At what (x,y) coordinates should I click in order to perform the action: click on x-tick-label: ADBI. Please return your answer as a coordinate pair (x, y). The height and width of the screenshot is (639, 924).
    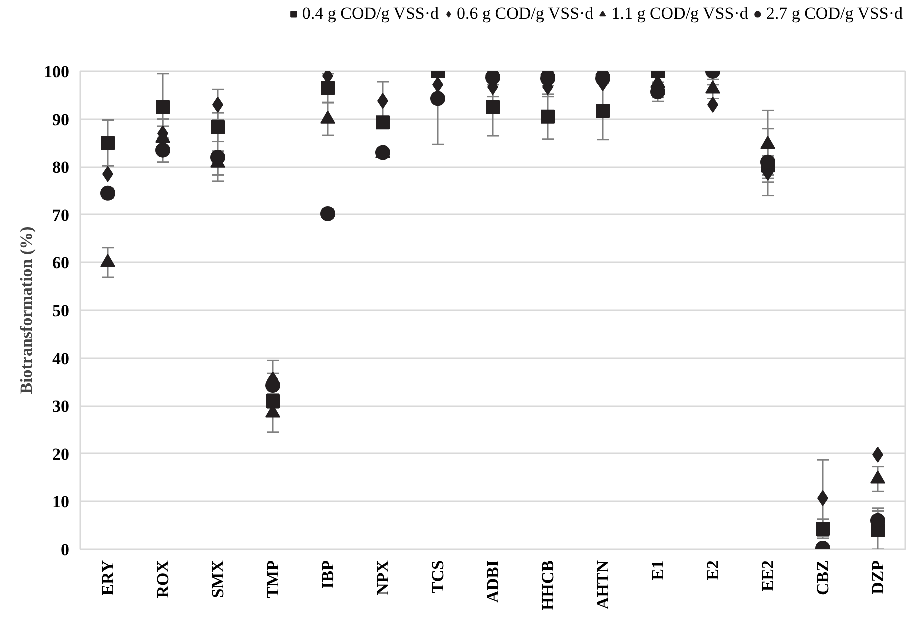
    Looking at the image, I should click on (493, 582).